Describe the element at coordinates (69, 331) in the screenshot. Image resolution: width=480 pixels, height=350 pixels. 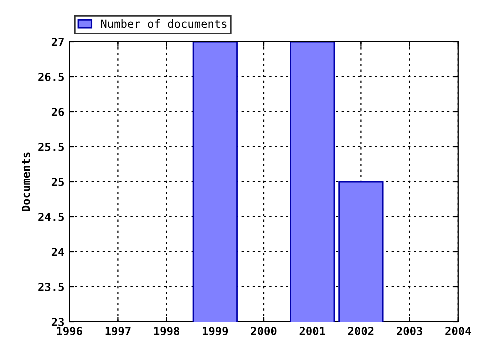
I see `x-tick-label: 1996` at that location.